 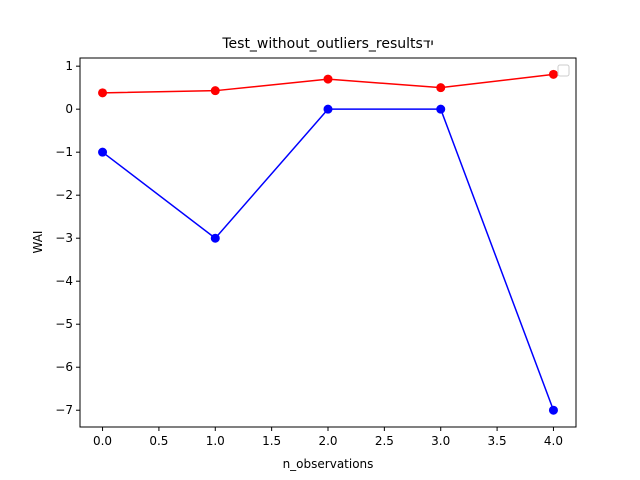 What do you see at coordinates (215, 441) in the screenshot?
I see `x-tick-label: 1.0` at bounding box center [215, 441].